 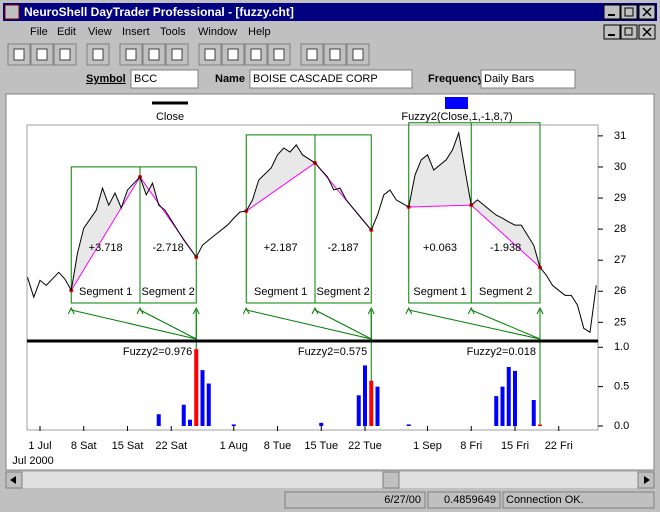 I want to click on x-tick-label: 22 Fri, so click(x=559, y=446).